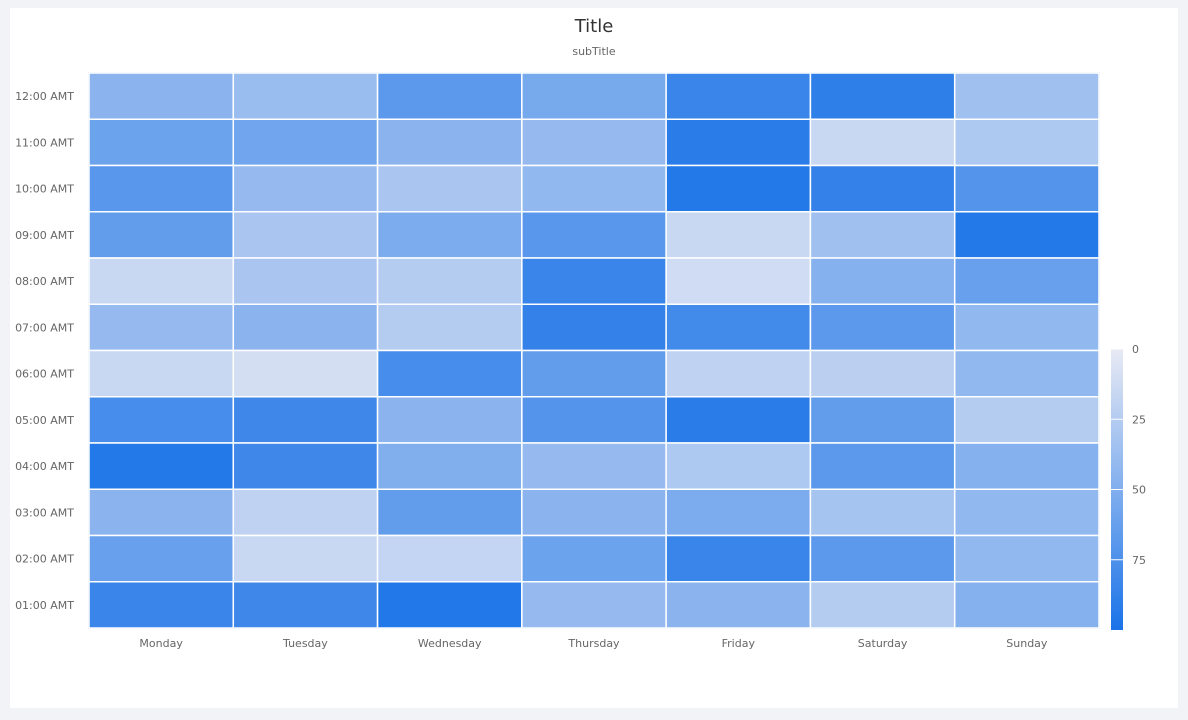 This screenshot has width=1188, height=720. Describe the element at coordinates (44, 559) in the screenshot. I see `y-tick-label: 02:00 AMT` at that location.